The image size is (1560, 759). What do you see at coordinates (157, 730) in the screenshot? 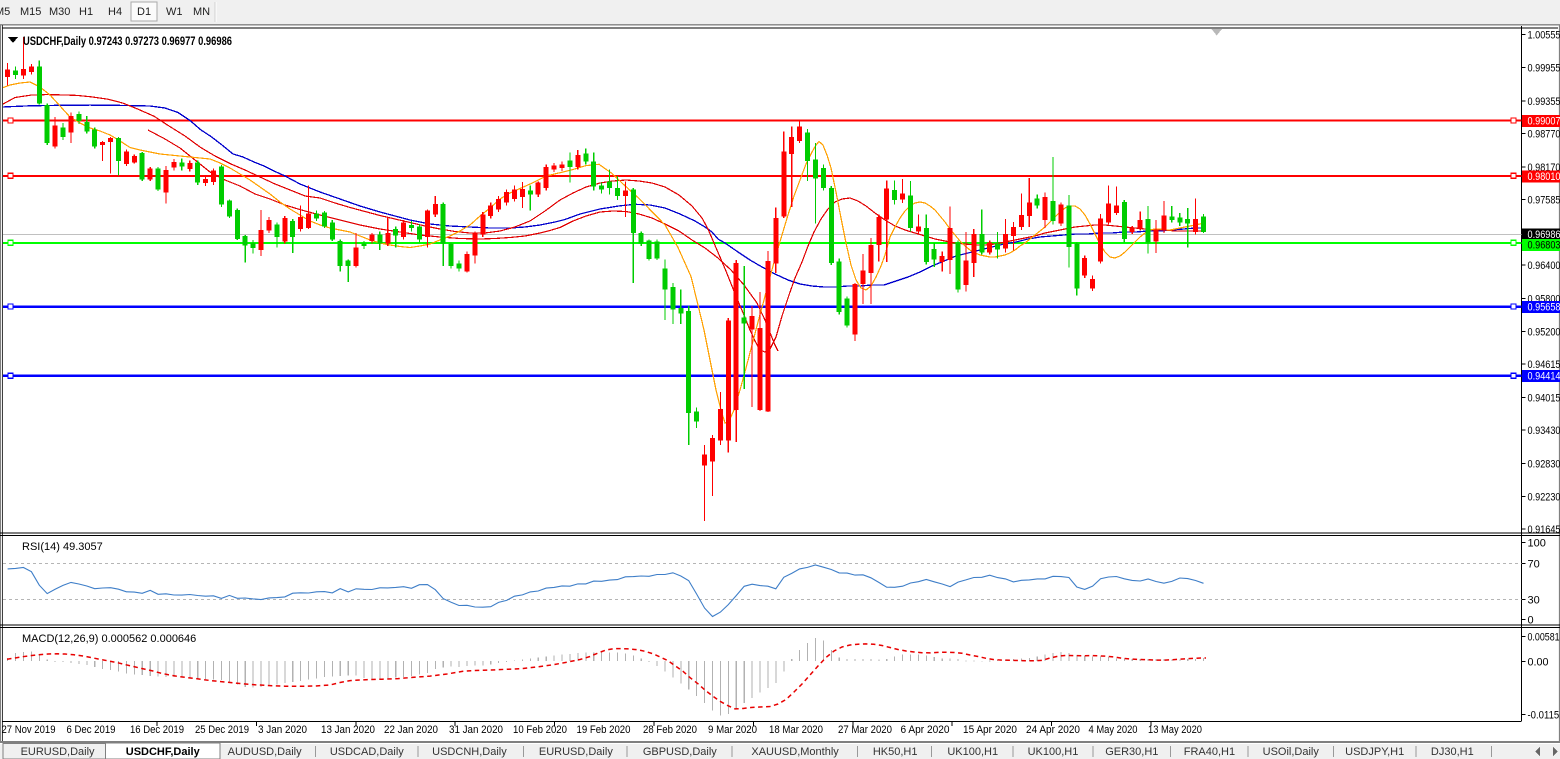
I see `svg-text: 16 Dec 2019` at bounding box center [157, 730].